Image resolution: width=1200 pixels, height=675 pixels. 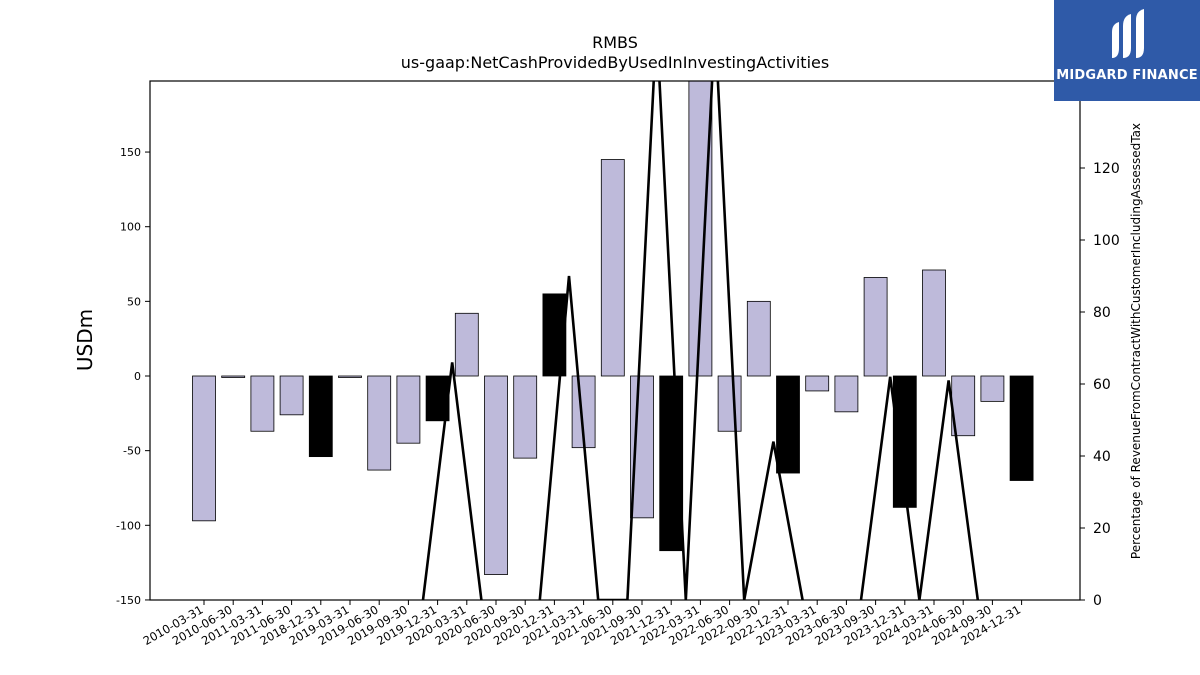 I want to click on logo-text: MIDGARD FINANCE, so click(x=1127, y=75).